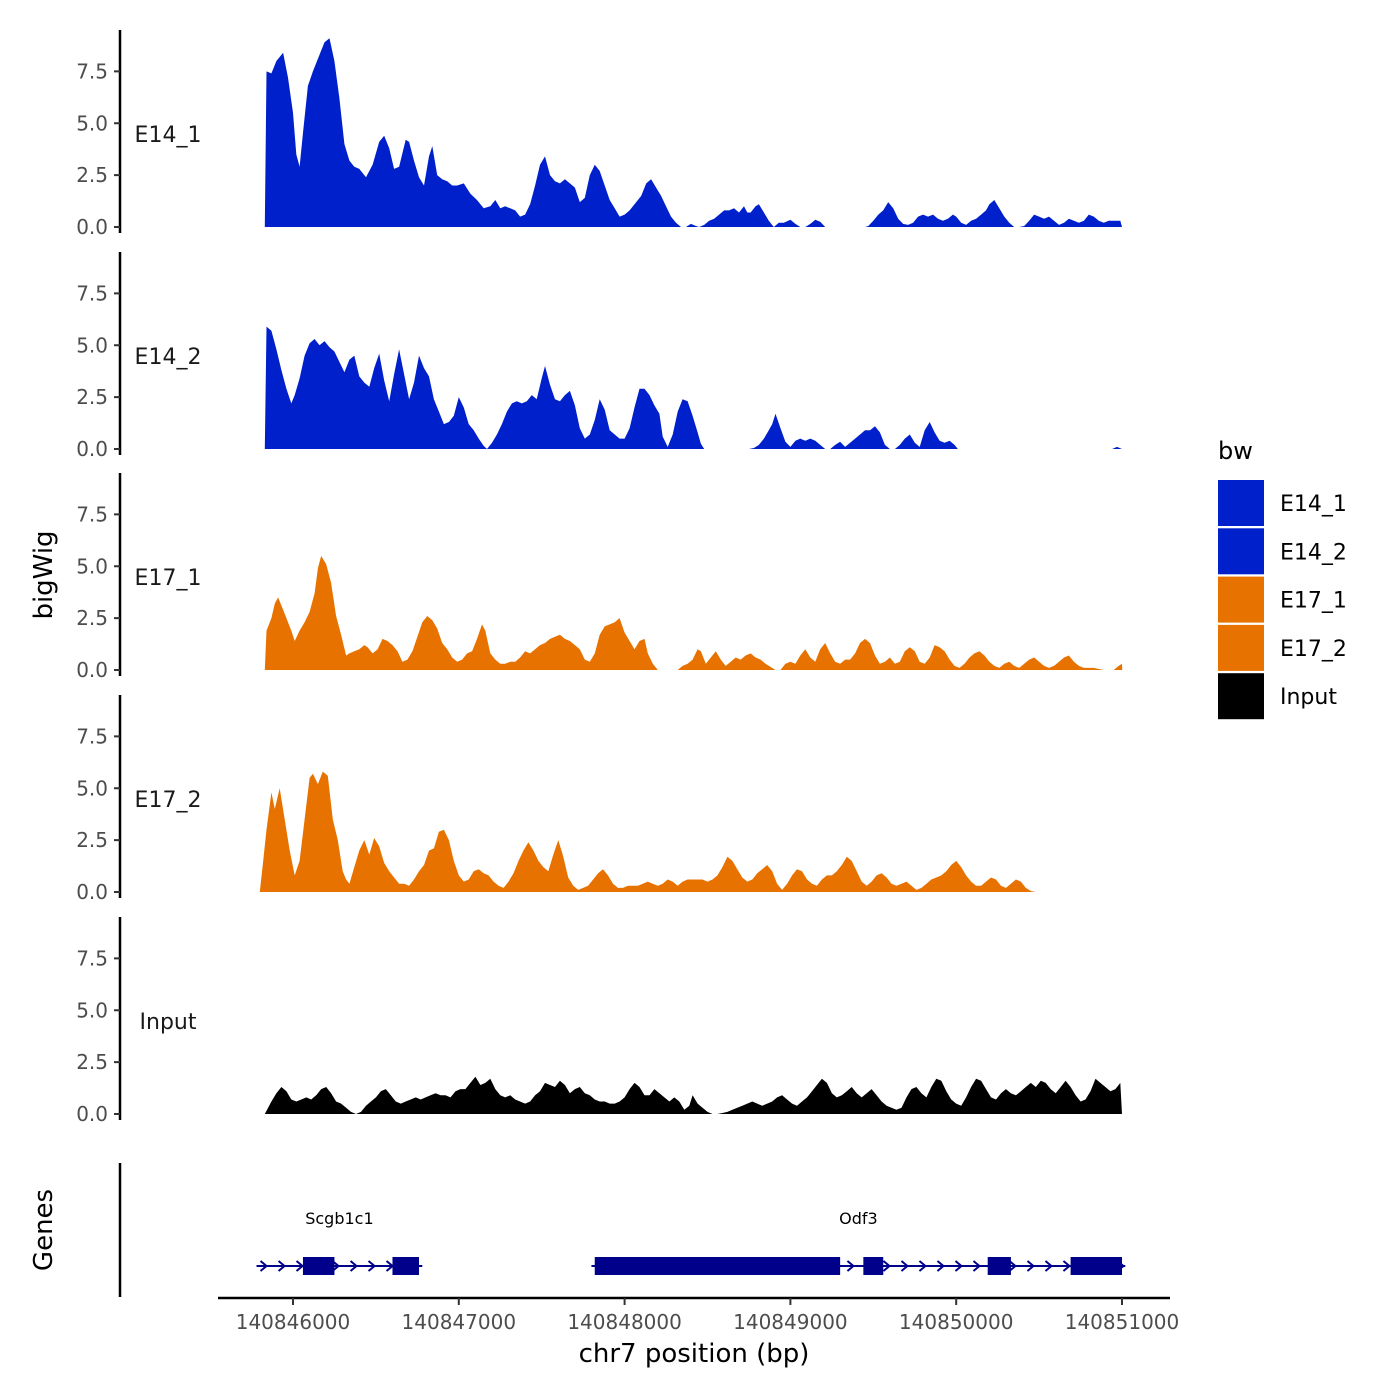  I want to click on panel-e17-1: 0.0 2.5 5.0 7.5 E17_1, so click(599, 577).